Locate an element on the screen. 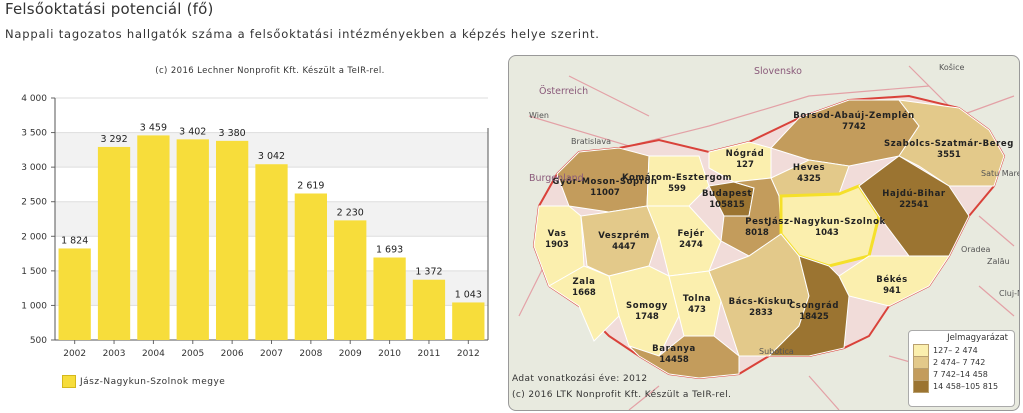 The height and width of the screenshot is (413, 1023). bar-value-label: 3 042 is located at coordinates (271, 156).